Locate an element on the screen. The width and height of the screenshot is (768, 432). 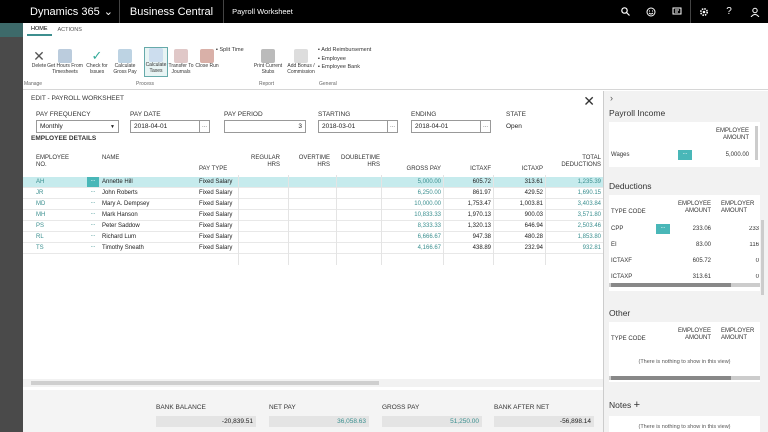
close-icon: ✕ is located at coordinates (589, 101).